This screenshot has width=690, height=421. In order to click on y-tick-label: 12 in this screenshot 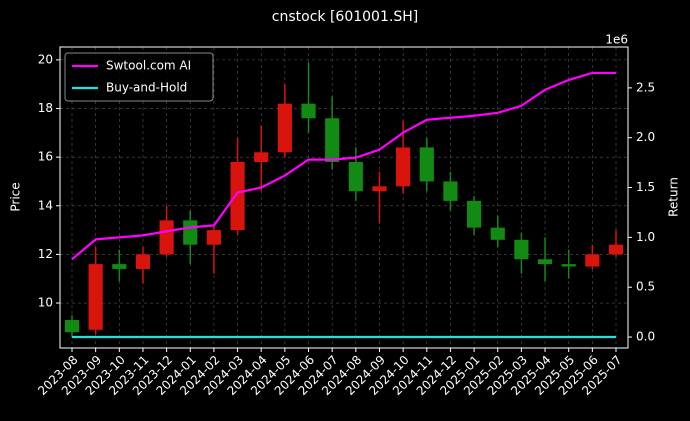, I will do `click(45, 254)`.